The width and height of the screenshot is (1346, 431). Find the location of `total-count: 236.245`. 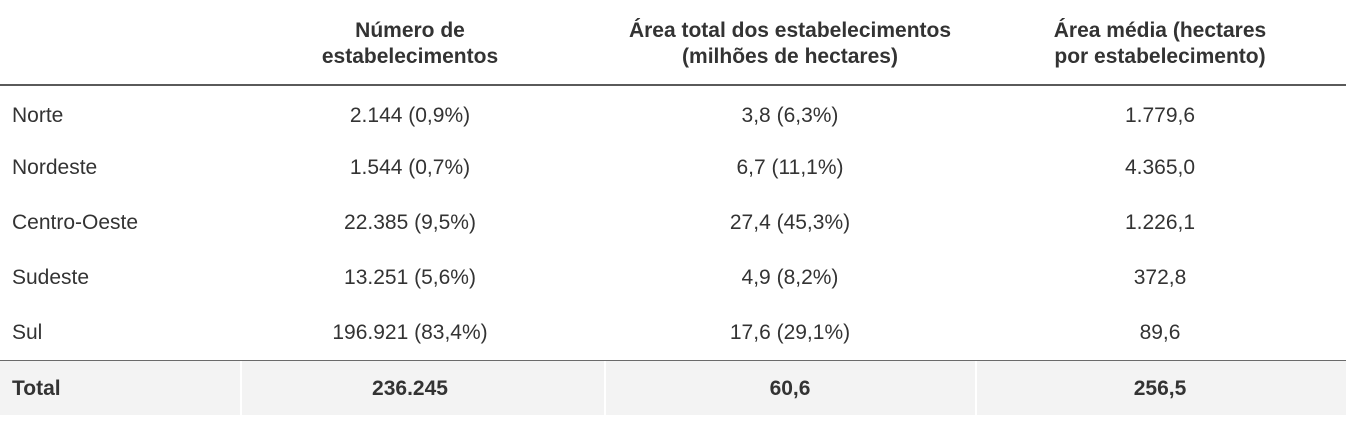

total-count: 236.245 is located at coordinates (410, 388).